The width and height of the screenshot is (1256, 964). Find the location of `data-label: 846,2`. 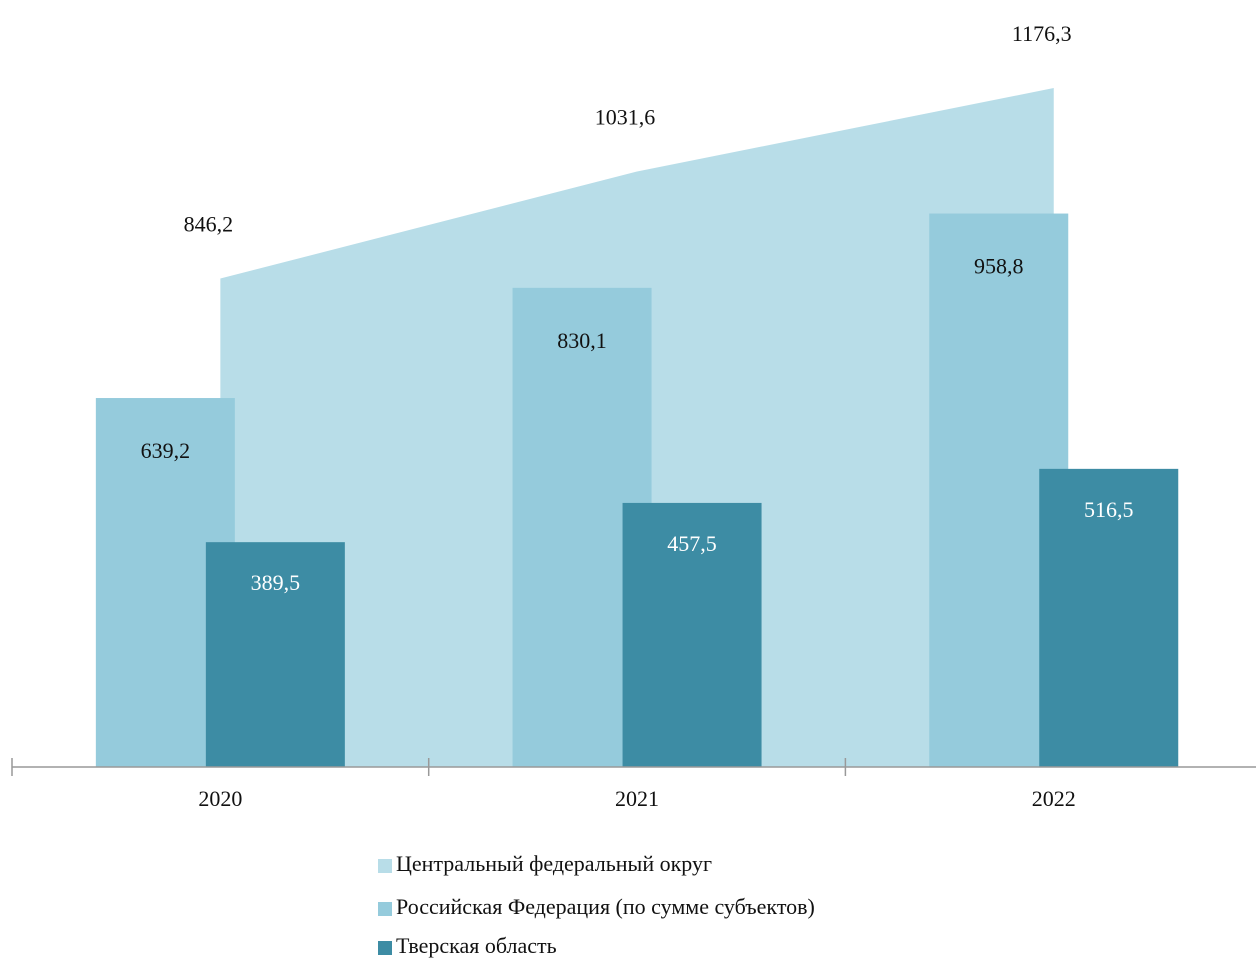

data-label: 846,2 is located at coordinates (209, 224).